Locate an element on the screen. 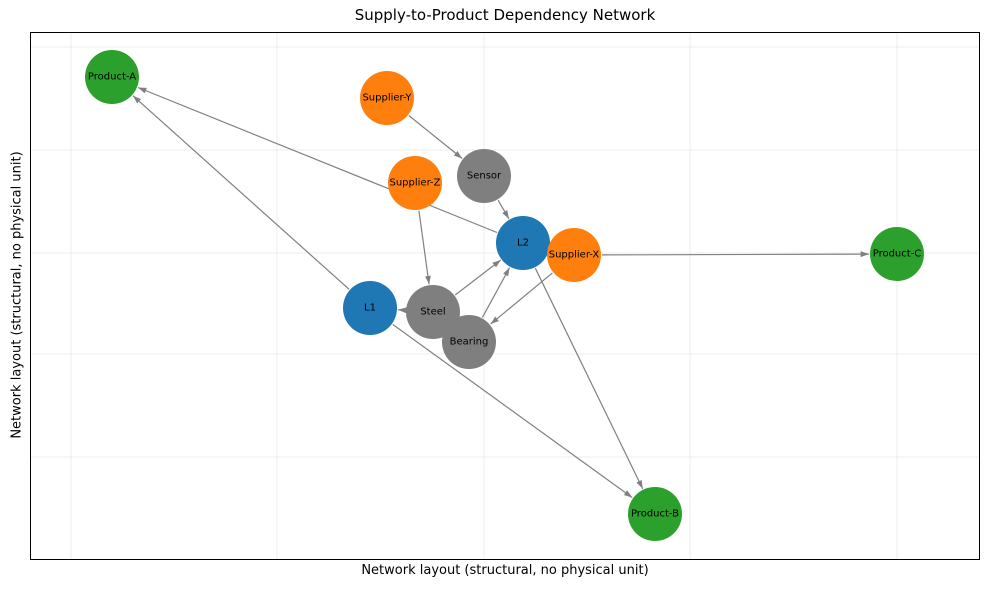  edge-sensor-to-l2 is located at coordinates (503, 209).